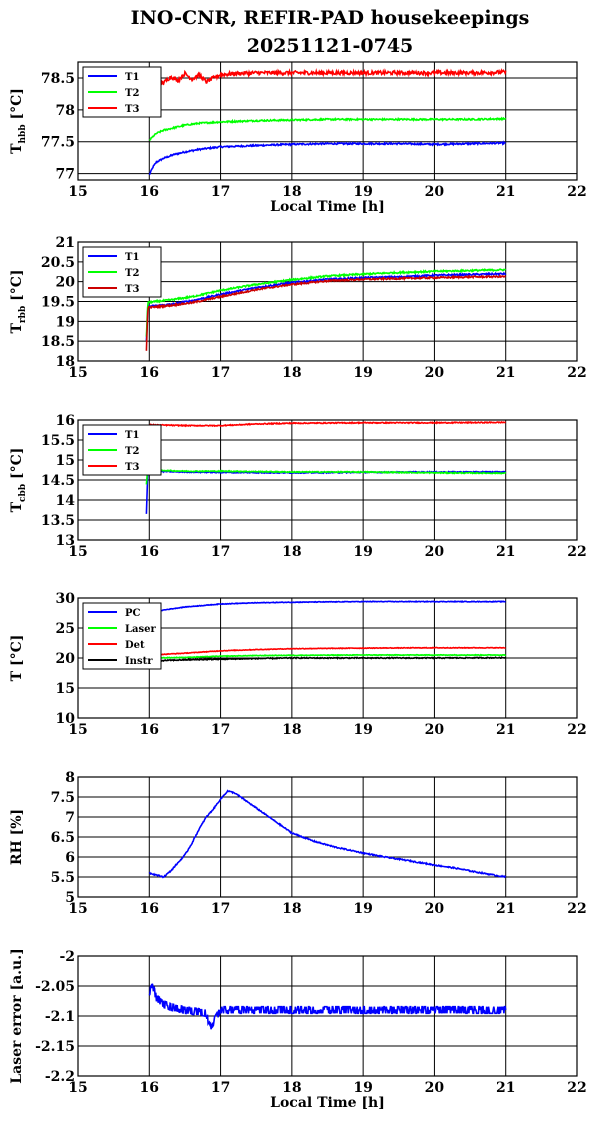 Image resolution: width=595 pixels, height=1134 pixels. Describe the element at coordinates (132, 257) in the screenshot. I see `legend-label: T1` at that location.